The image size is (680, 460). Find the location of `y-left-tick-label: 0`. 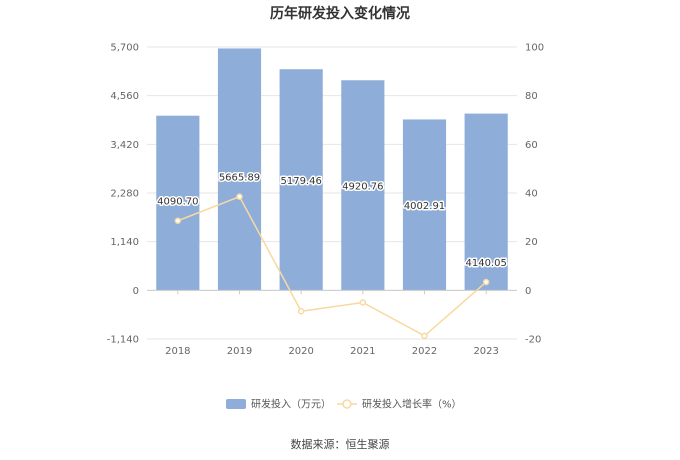

y-left-tick-label: 0 is located at coordinates (136, 291).